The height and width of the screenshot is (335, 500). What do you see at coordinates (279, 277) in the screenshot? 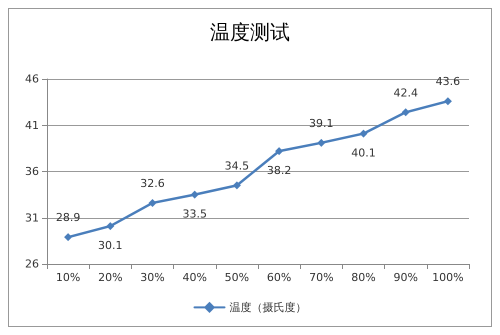
I see `x-tick-label: 60%` at bounding box center [279, 277].